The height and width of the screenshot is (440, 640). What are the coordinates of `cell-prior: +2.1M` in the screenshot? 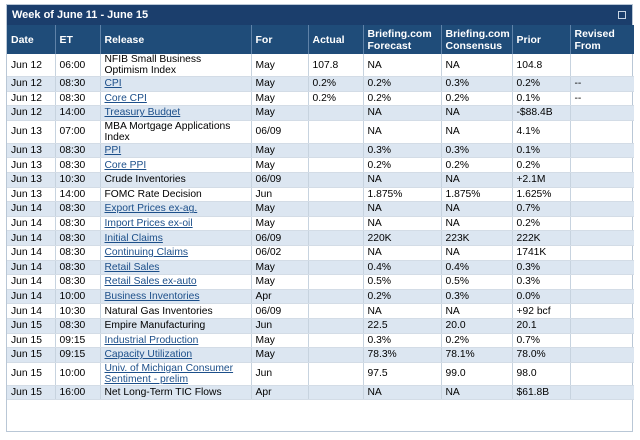 It's located at (541, 180).